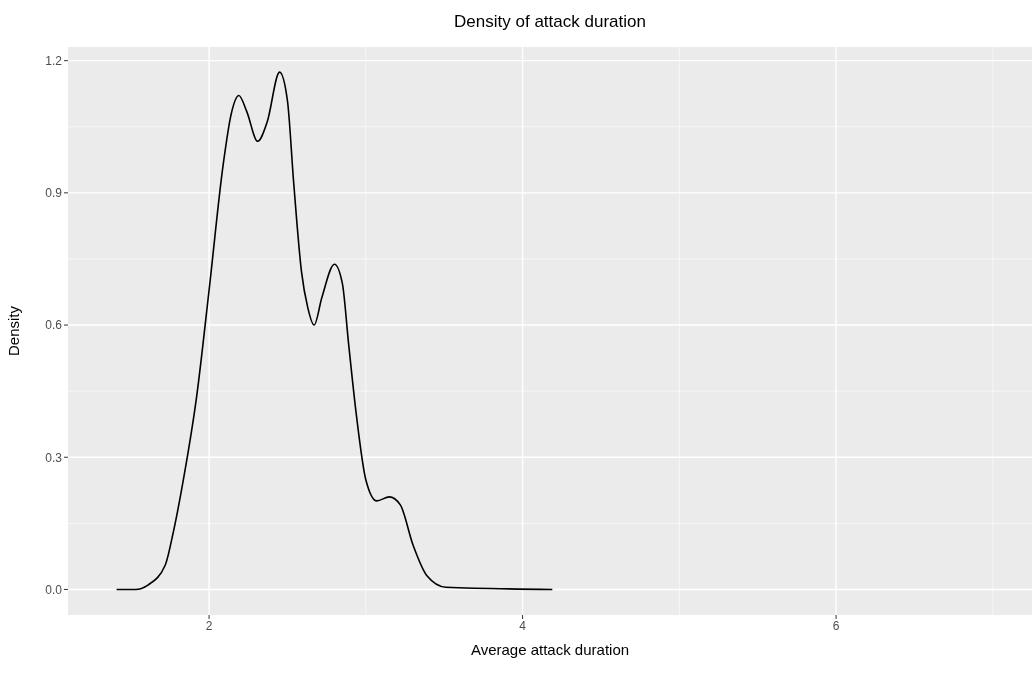 The width and height of the screenshot is (1032, 675). Describe the element at coordinates (209, 625) in the screenshot. I see `x-tick-label: 2` at that location.